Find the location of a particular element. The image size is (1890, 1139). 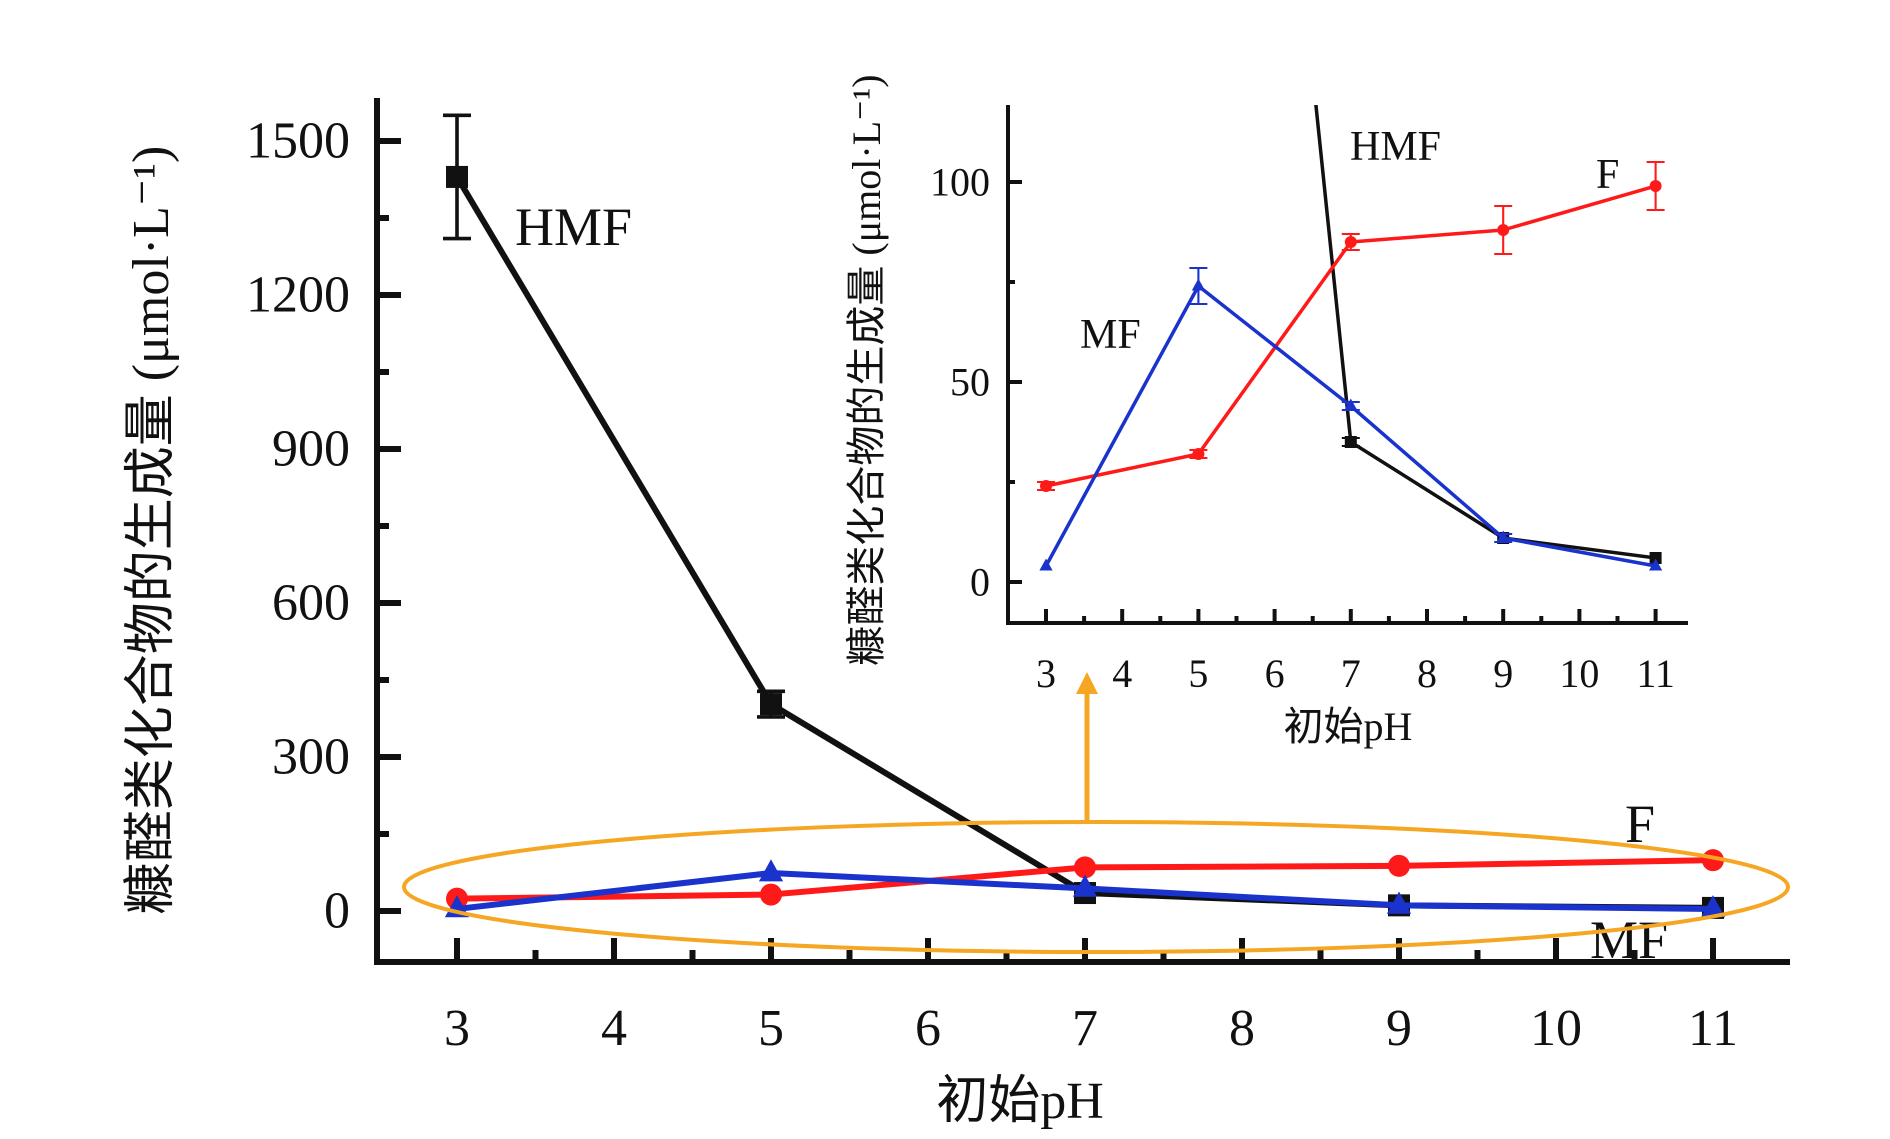

inset-series-label-mf: MF is located at coordinates (1110, 335).